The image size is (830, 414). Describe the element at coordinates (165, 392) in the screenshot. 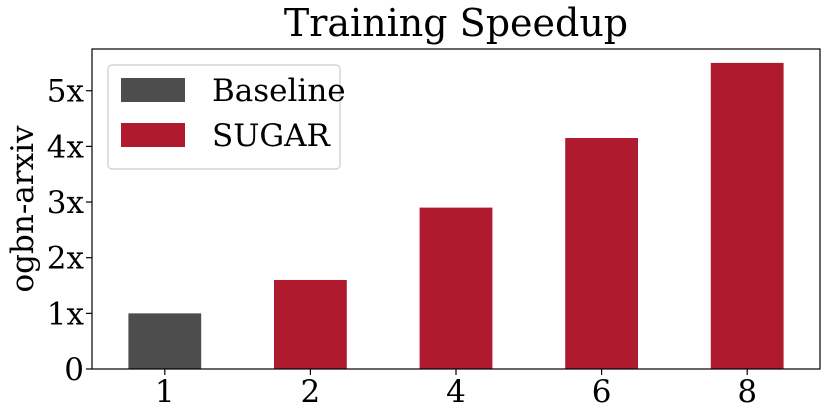

I see `x-tick-label-1: 1` at that location.